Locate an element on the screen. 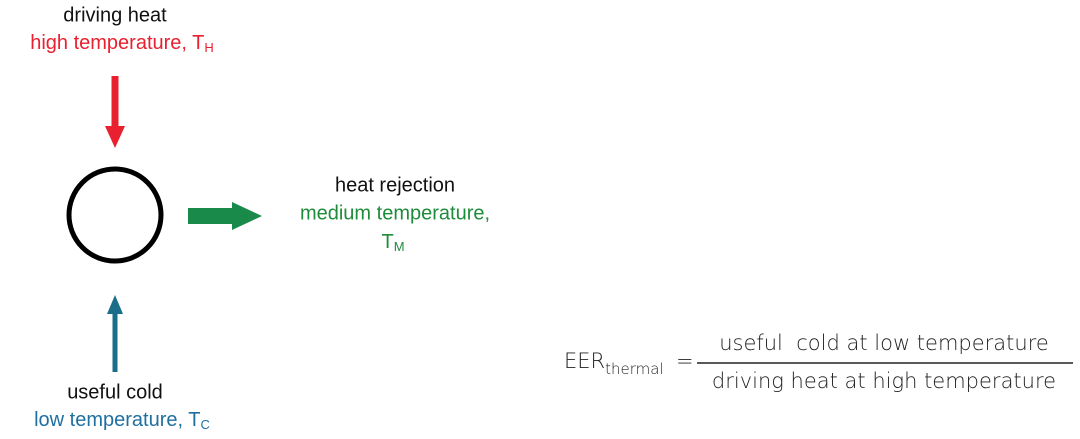 The image size is (1080, 439). bottom-label: useful cold is located at coordinates (115, 392).